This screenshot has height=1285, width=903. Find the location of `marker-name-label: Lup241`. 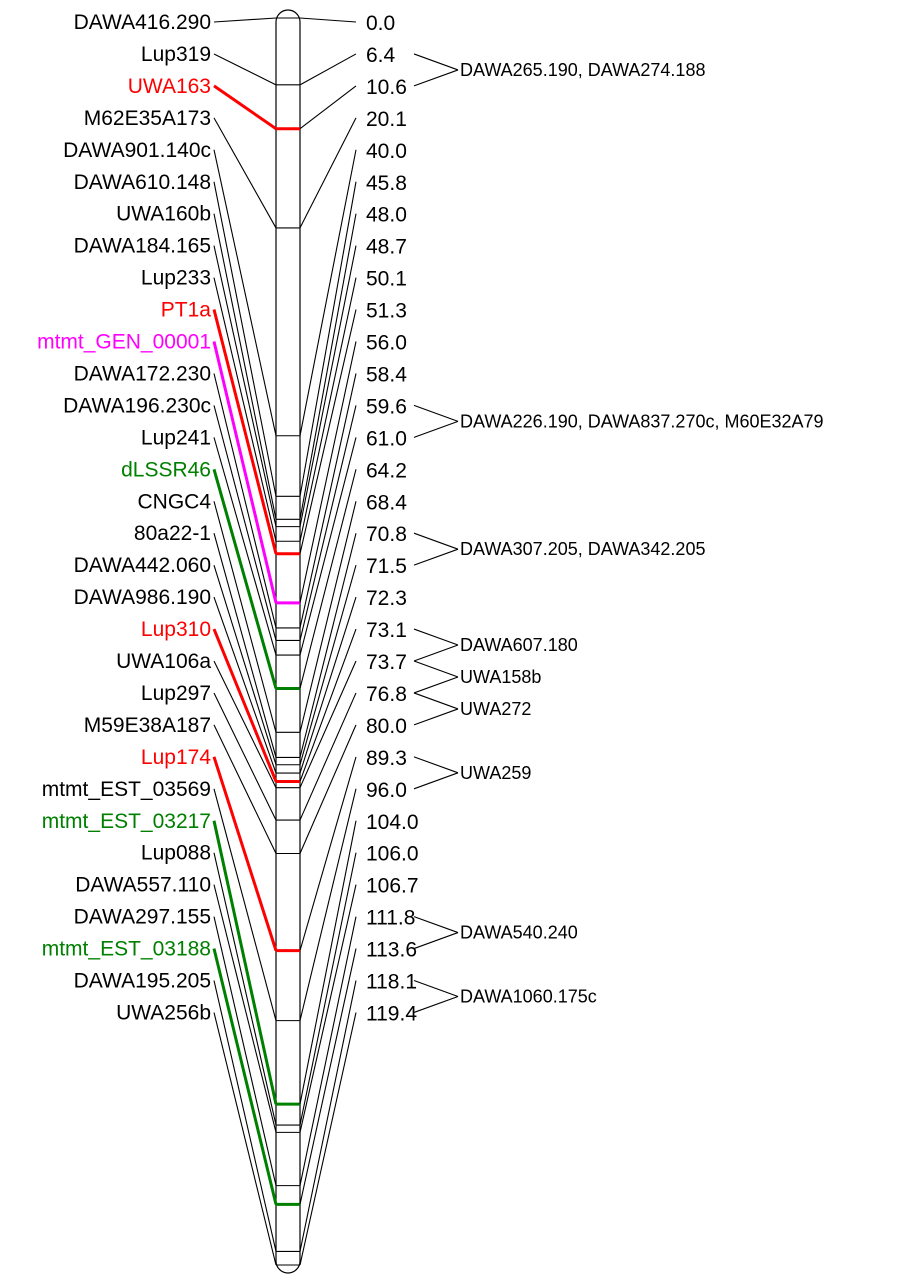

marker-name-label: Lup241 is located at coordinates (176, 437).